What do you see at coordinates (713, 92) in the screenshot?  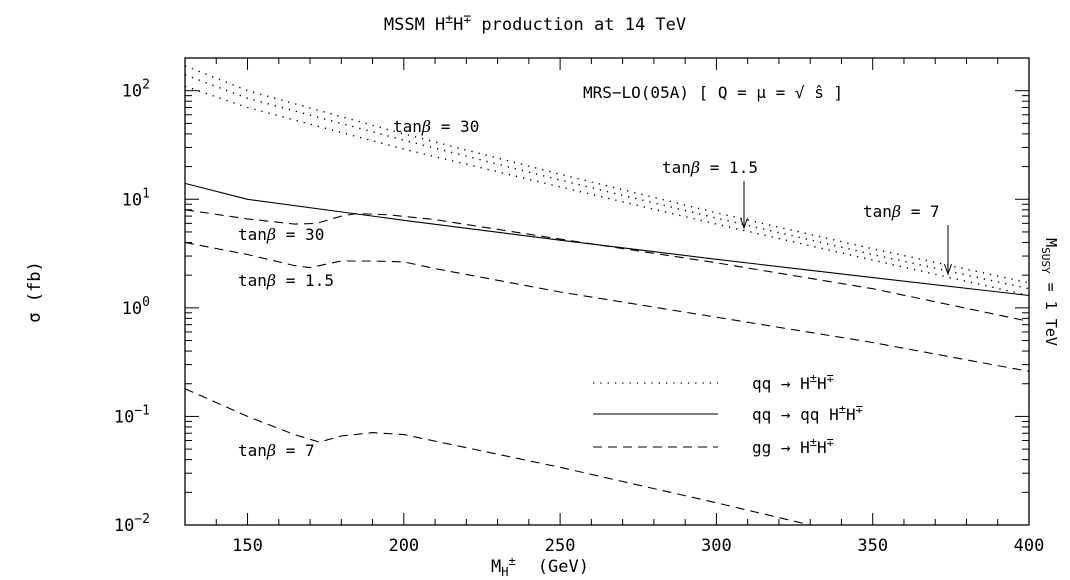 I see `pdf-label: MRS−LO(05A) [ Q = μ = √ ŝ ]` at bounding box center [713, 92].